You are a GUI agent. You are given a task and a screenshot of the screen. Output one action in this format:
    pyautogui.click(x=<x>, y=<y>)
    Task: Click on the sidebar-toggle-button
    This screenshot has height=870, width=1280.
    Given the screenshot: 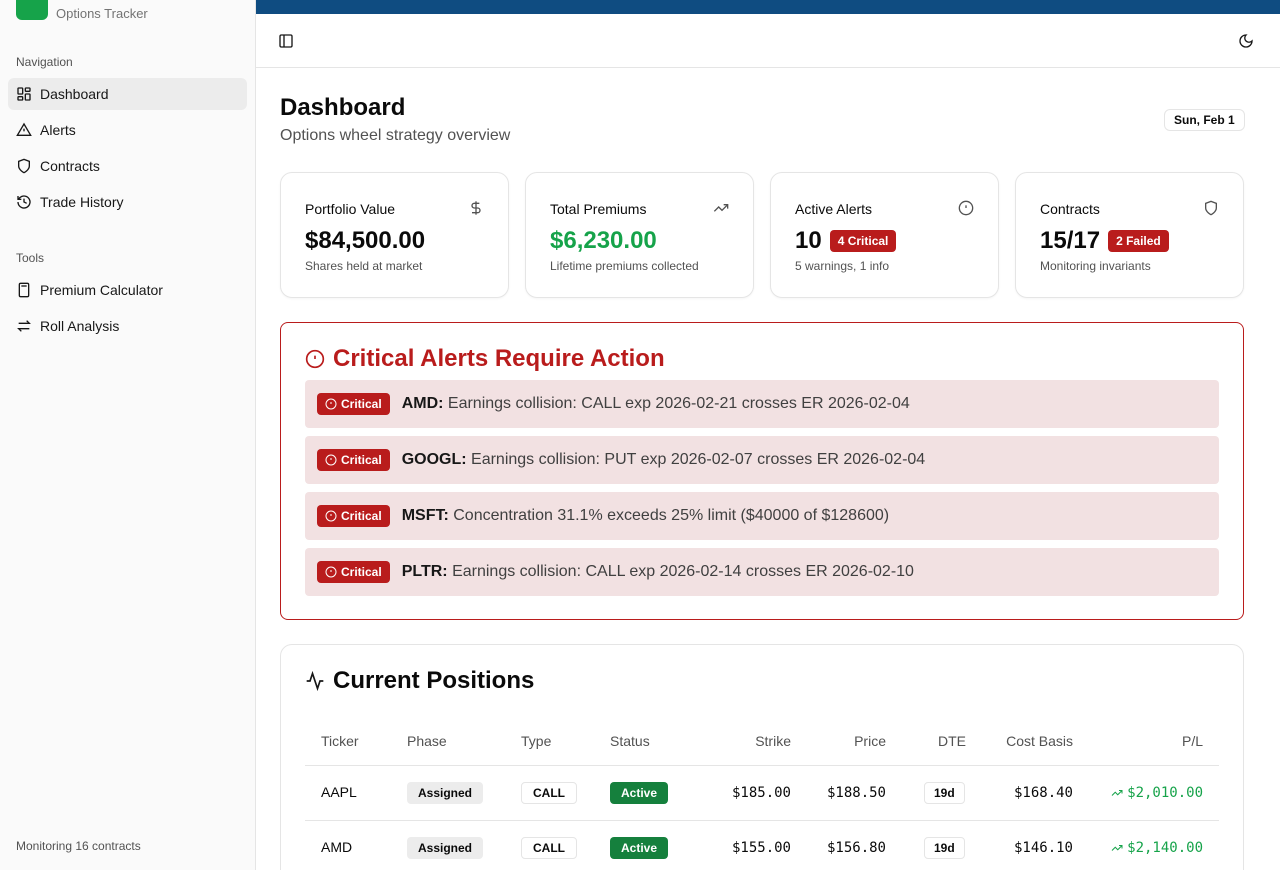 What is the action you would take?
    pyautogui.click(x=286, y=41)
    